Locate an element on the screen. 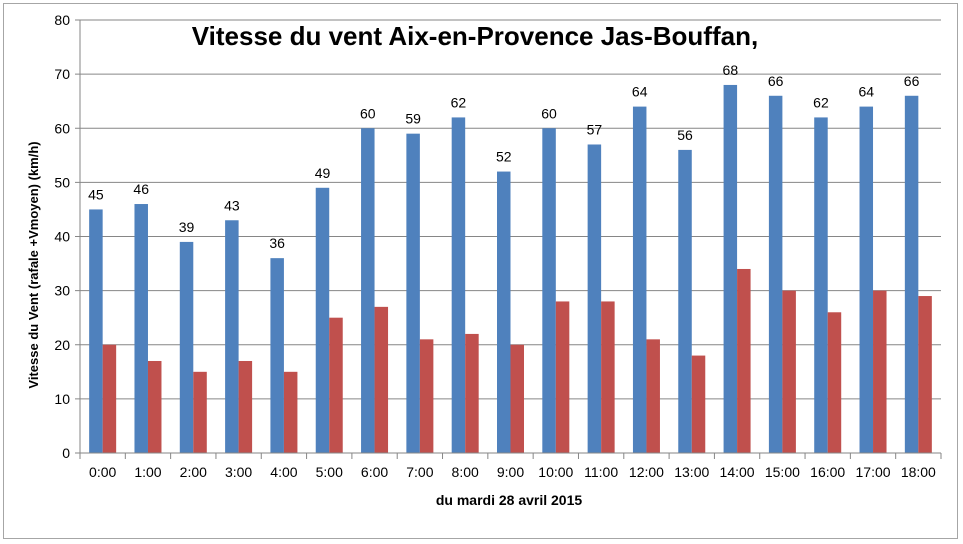 The height and width of the screenshot is (544, 963). y-tick-label: 50 is located at coordinates (62, 182).